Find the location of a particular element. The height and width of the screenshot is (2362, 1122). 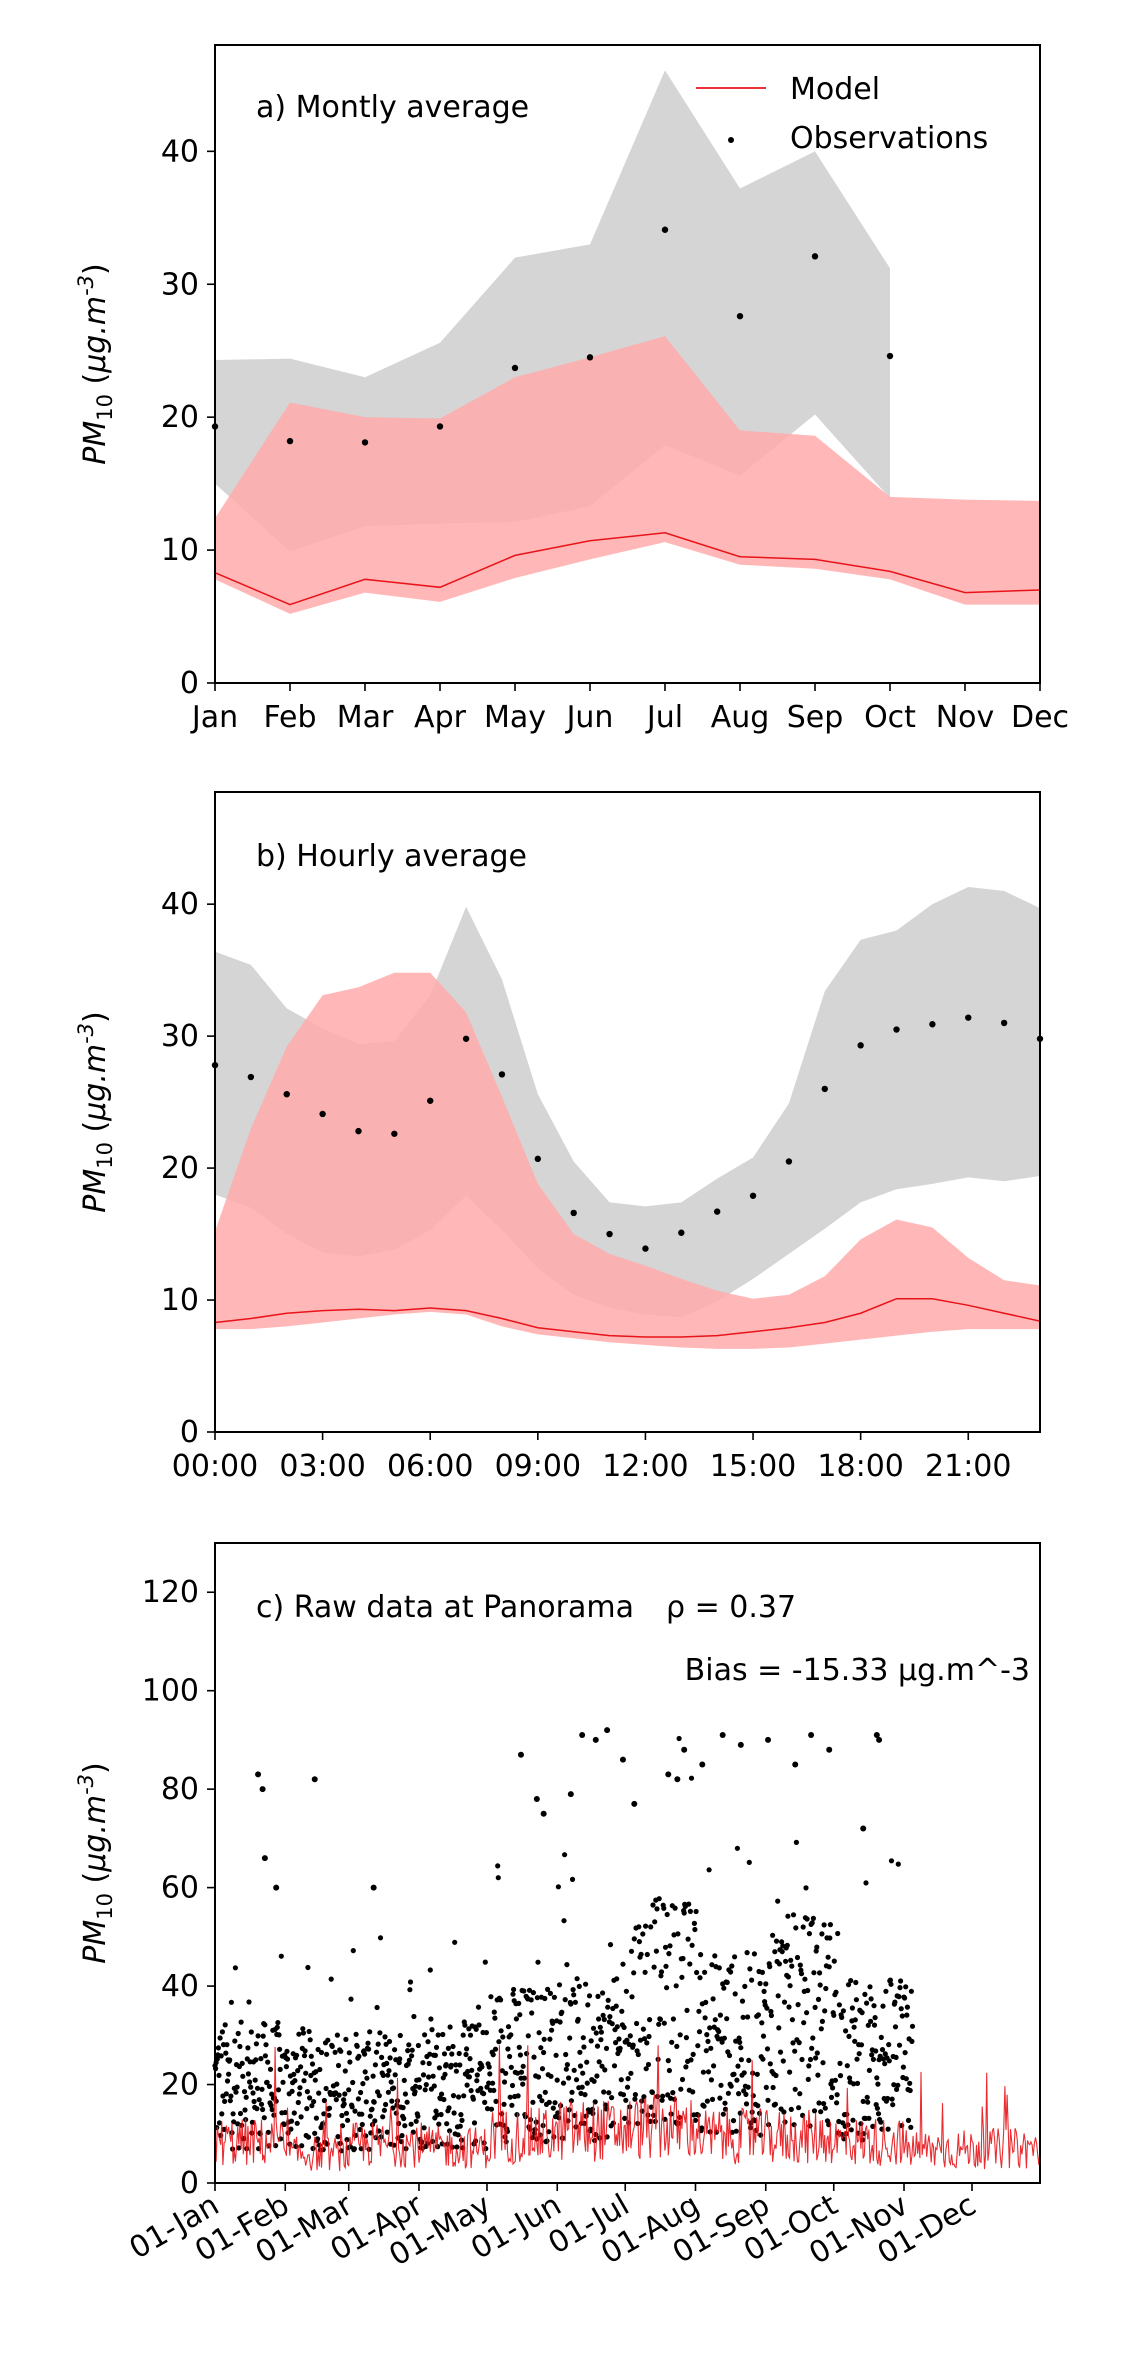

y-tick-label: 100 is located at coordinates (170, 1691).